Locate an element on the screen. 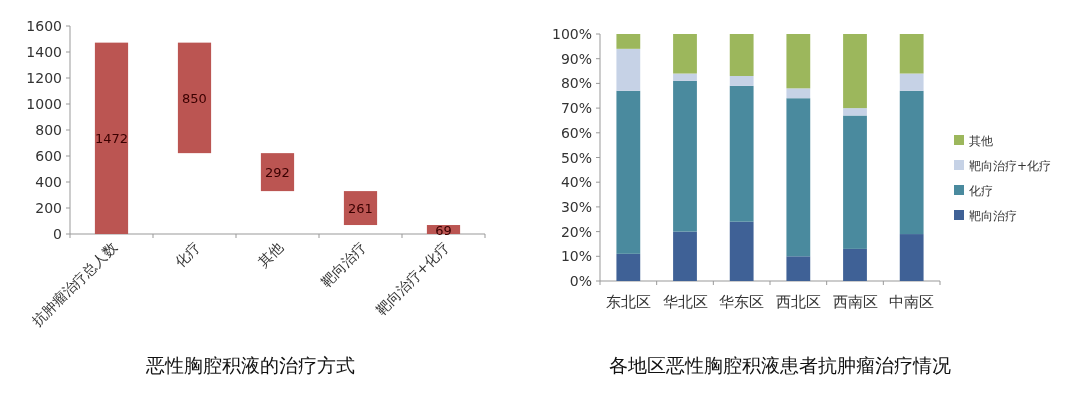  x-tick-label: 华东区 is located at coordinates (742, 302).